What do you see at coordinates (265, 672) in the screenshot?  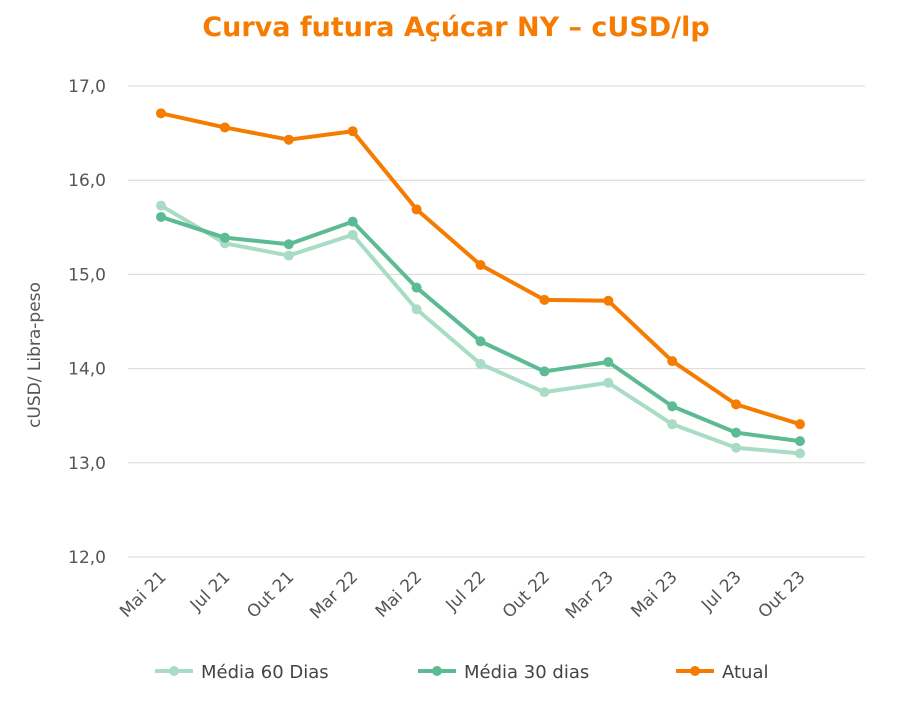 I see `legend-label: Média 60 Dias` at bounding box center [265, 672].